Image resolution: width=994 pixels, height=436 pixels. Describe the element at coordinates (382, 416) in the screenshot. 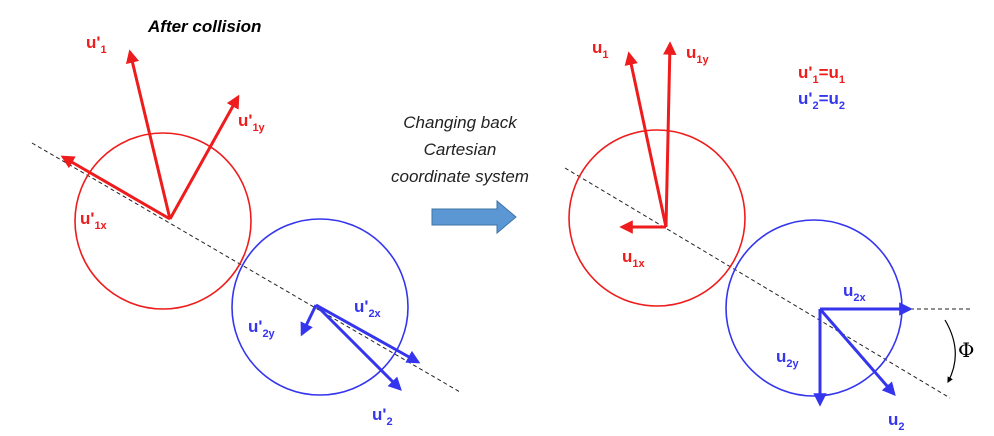

I see `label-u2-prime: u'2` at that location.